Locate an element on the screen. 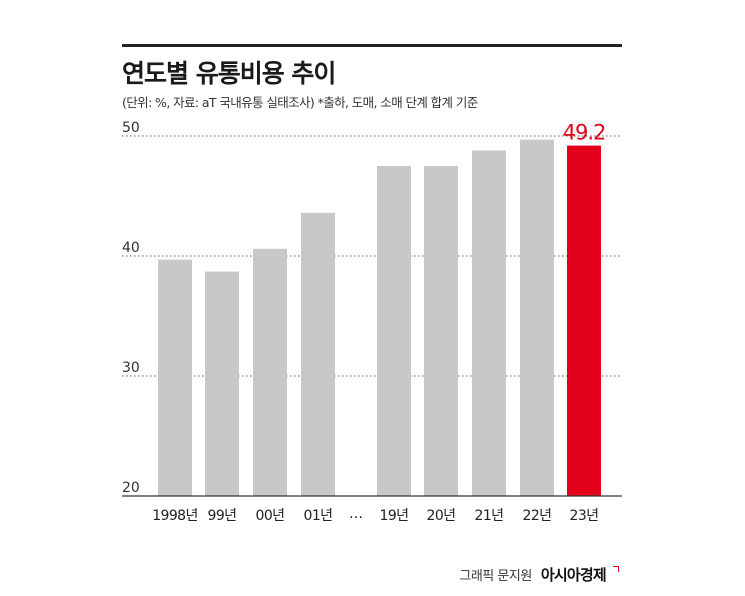 Image resolution: width=745 pixels, height=596 pixels. x-tick-label-4: 19년 is located at coordinates (394, 516).